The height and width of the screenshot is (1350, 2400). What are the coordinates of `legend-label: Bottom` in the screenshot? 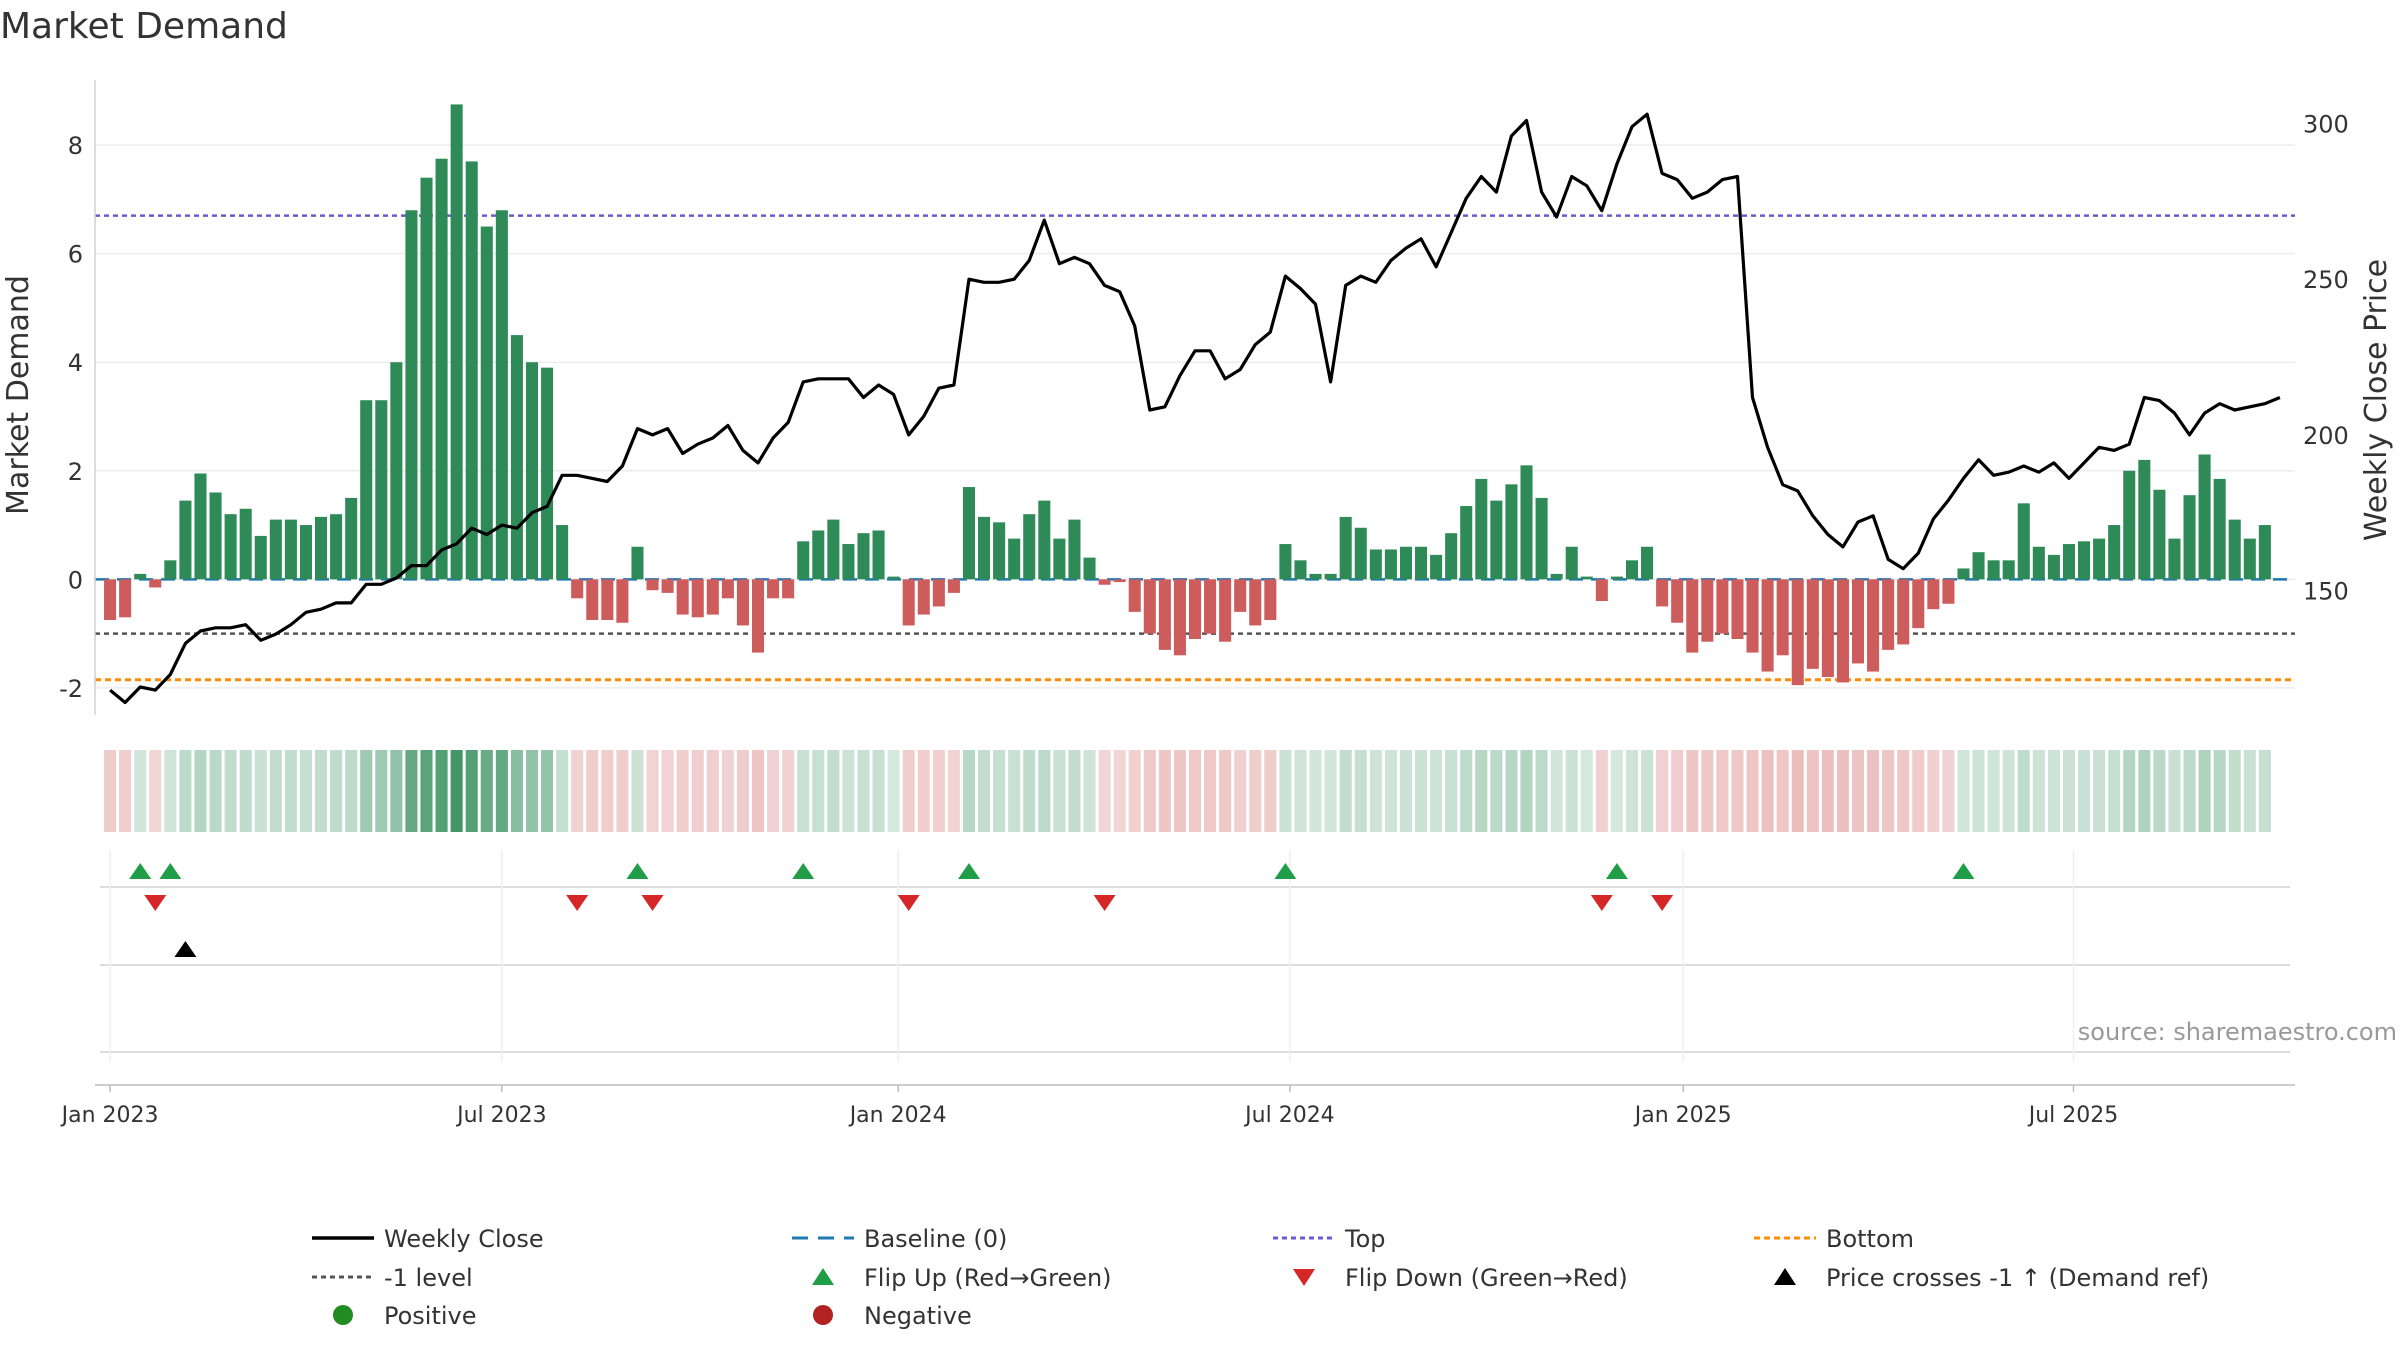 It's located at (1870, 1239).